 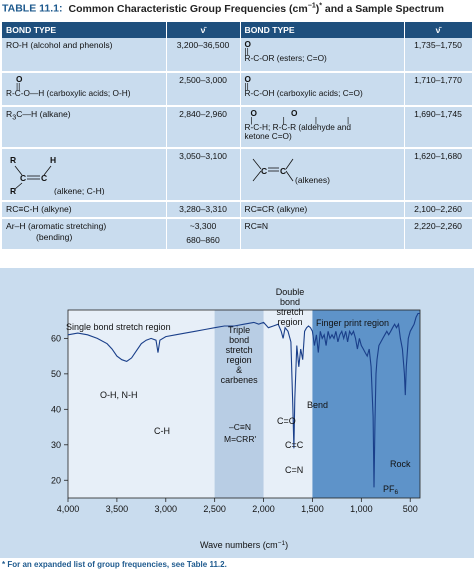 I want to click on region-label-line: Triple, so click(x=239, y=330).